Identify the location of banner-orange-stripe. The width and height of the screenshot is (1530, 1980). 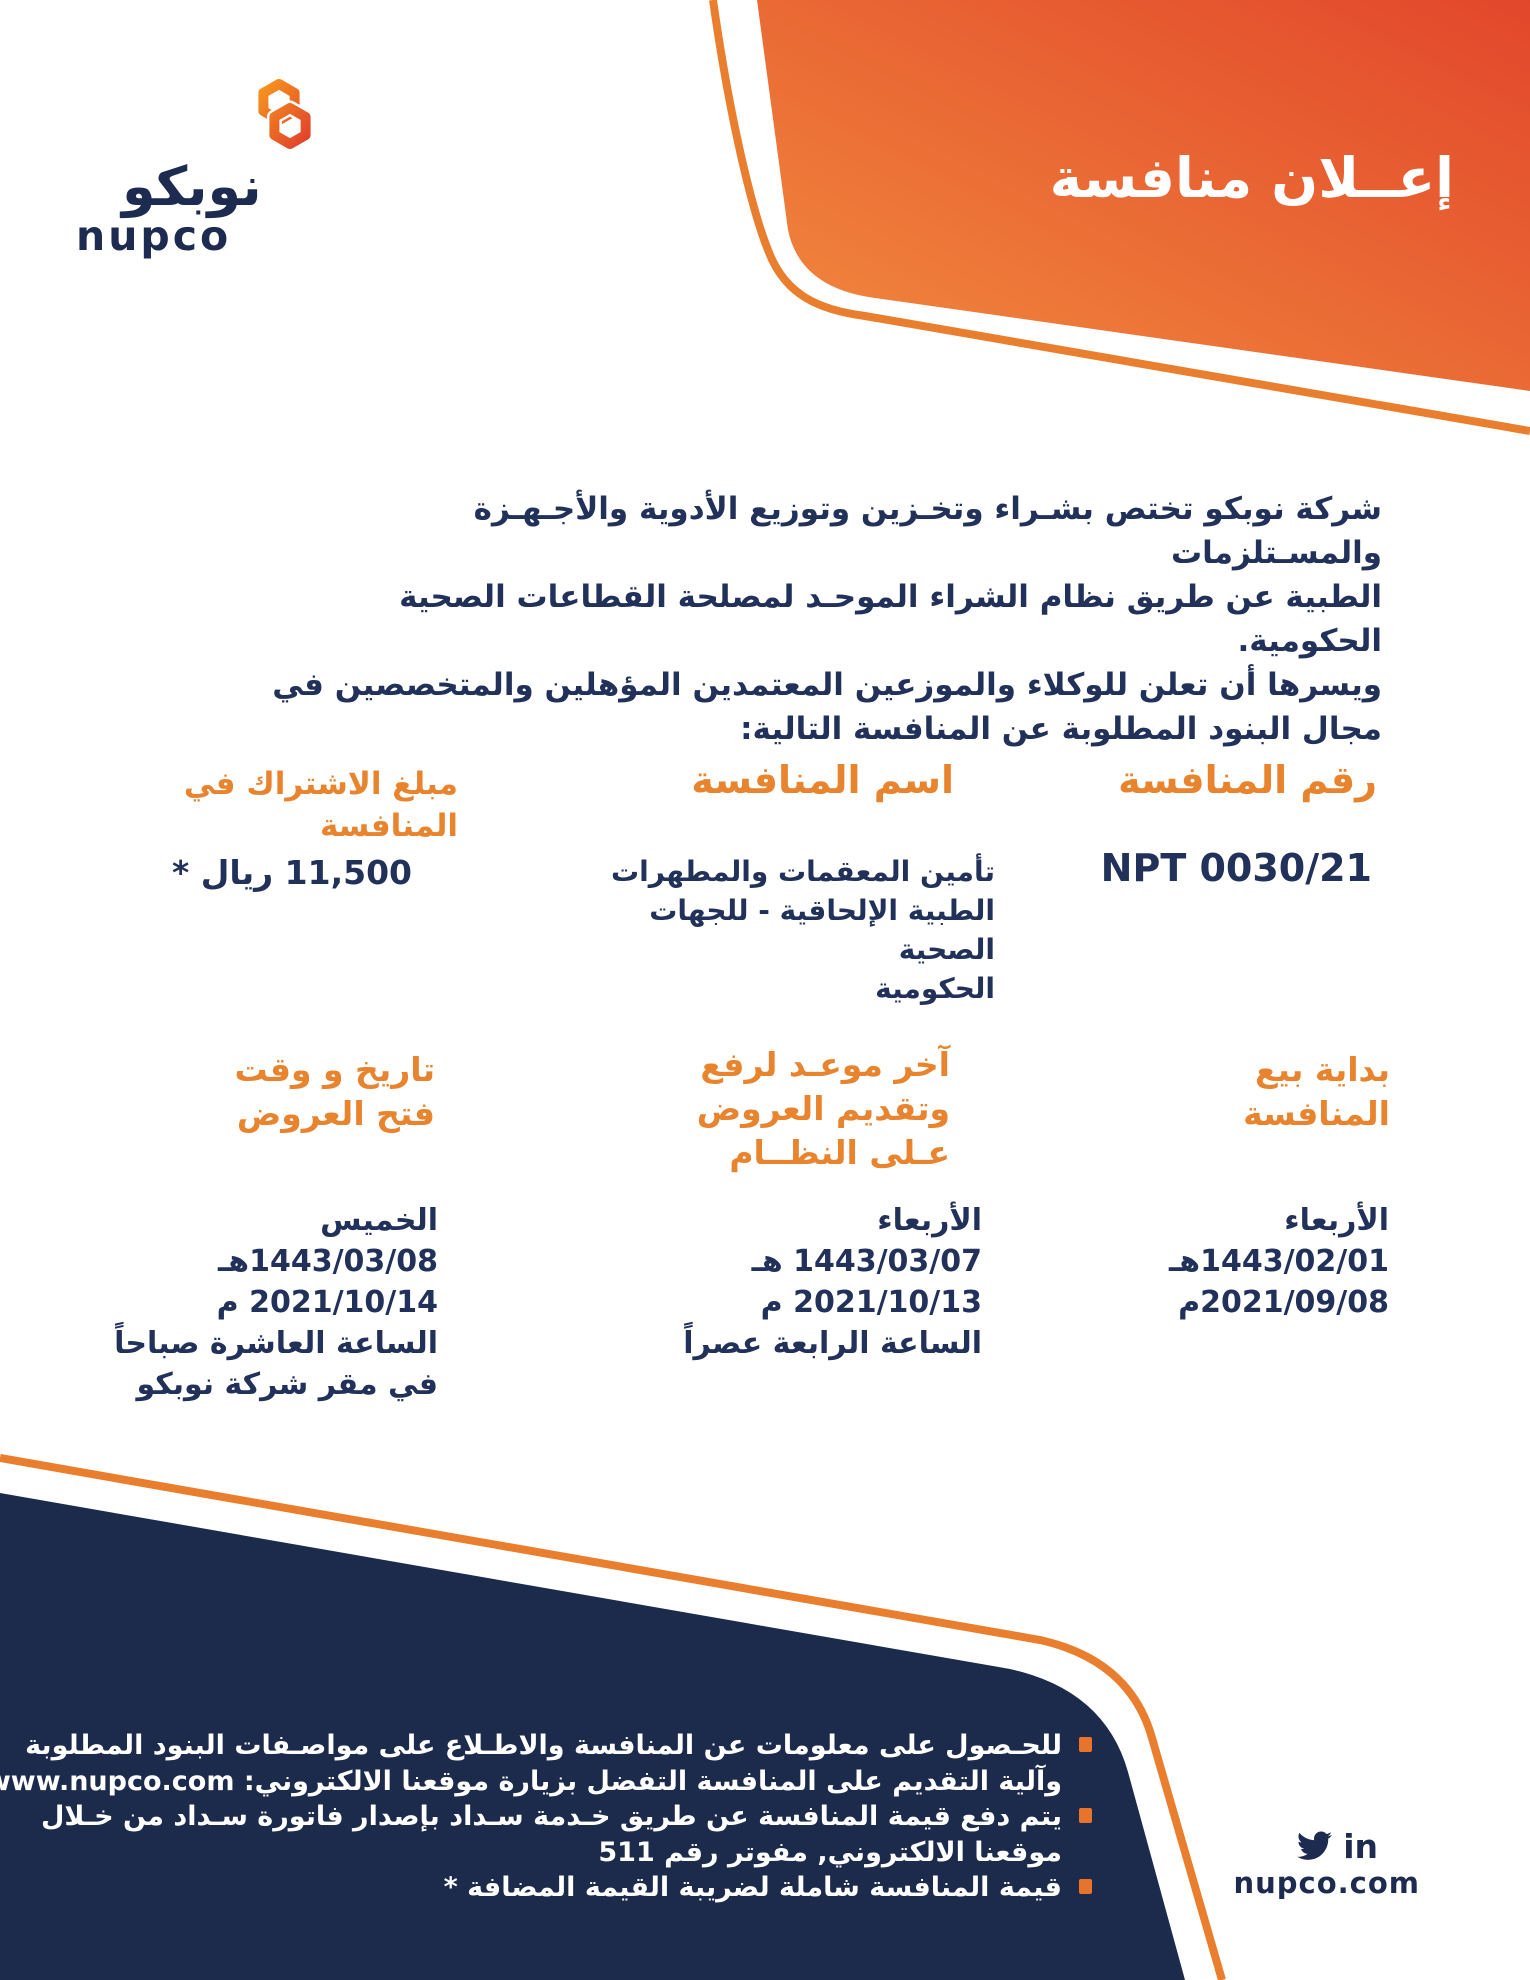
(1119, 217).